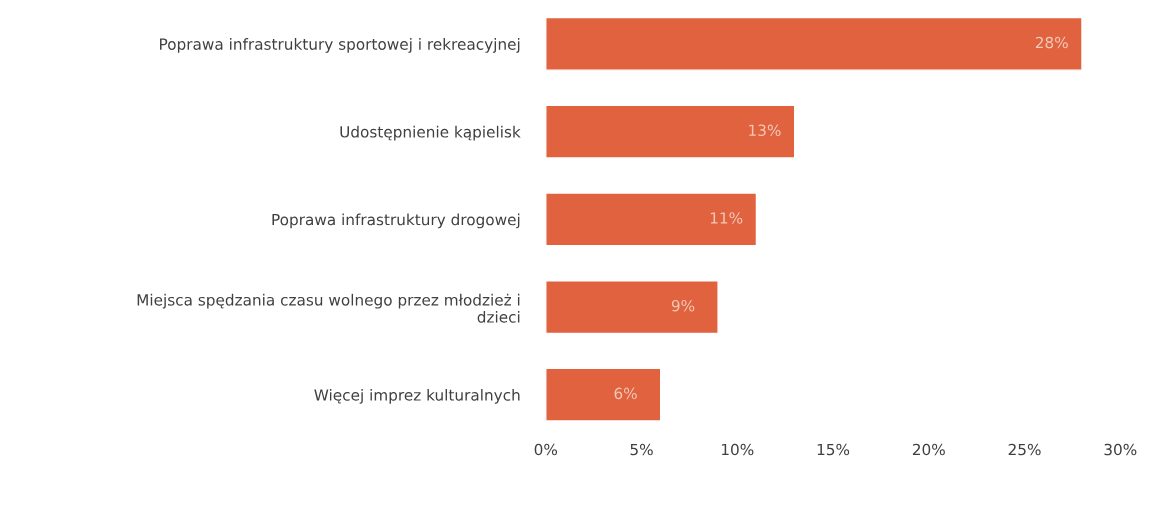  I want to click on data-label: 6%, so click(625, 393).